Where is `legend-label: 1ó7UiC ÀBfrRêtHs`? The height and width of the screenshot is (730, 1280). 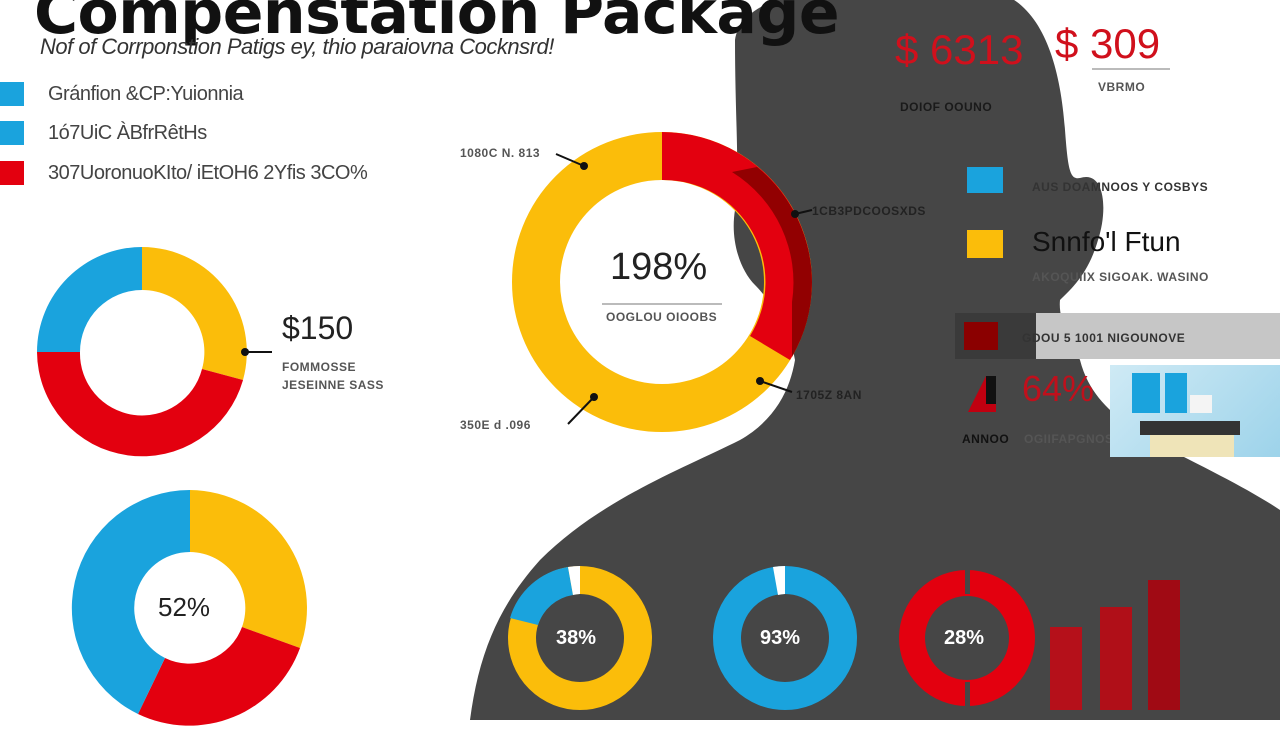 legend-label: 1ó7UiC ÀBfrRêtHs is located at coordinates (127, 132).